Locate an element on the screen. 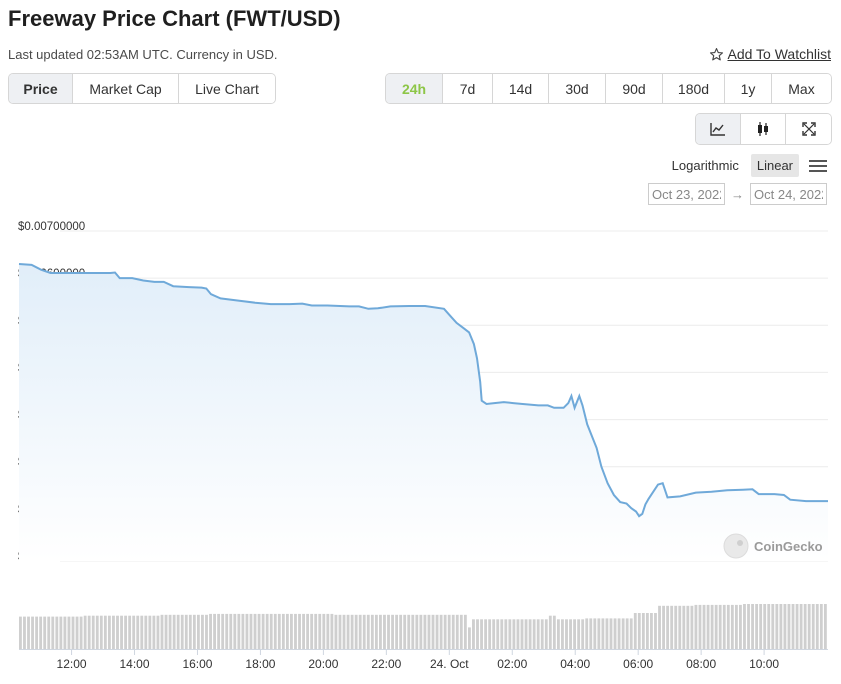 The height and width of the screenshot is (684, 841). candlestick-button is located at coordinates (763, 129).